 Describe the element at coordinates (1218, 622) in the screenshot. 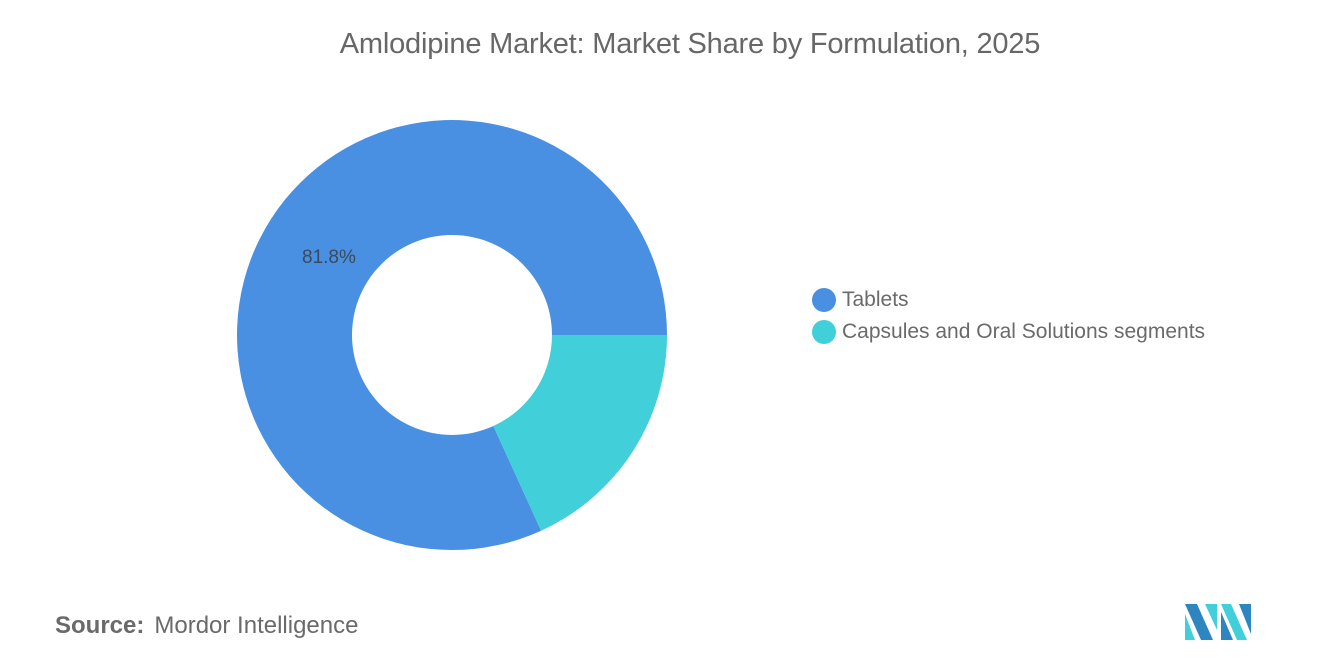

I see `mordor-intelligence-logo-icon` at that location.